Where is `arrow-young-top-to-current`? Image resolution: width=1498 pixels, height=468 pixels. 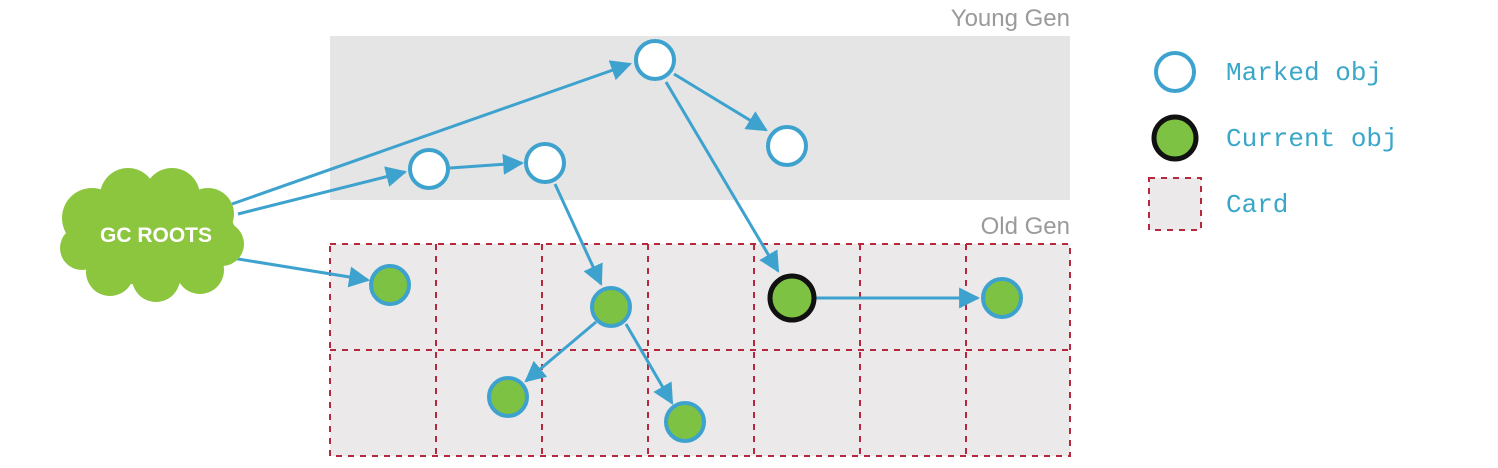
arrow-young-top-to-current is located at coordinates (722, 177).